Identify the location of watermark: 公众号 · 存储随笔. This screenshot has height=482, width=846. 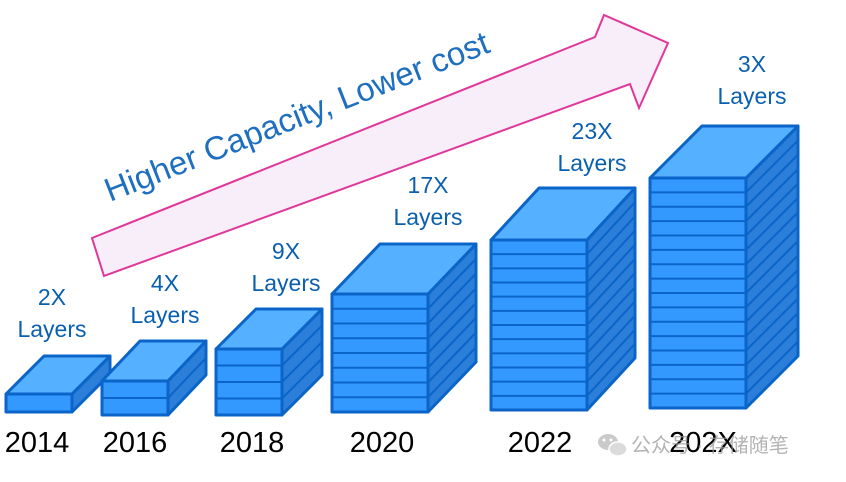
(693, 445).